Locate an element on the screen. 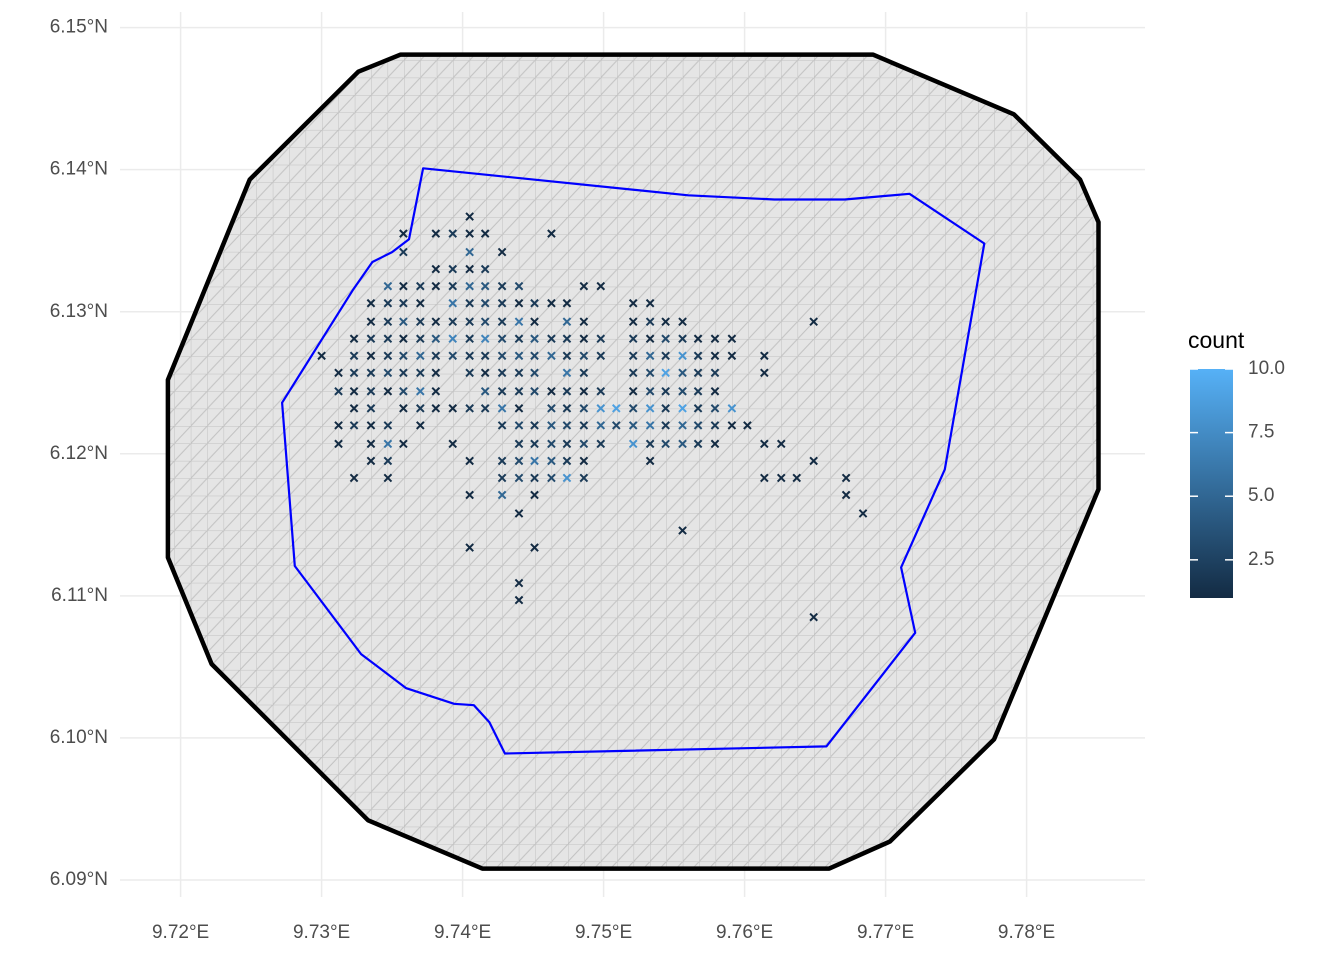 The width and height of the screenshot is (1344, 965). y-tick-label: 6.14°N is located at coordinates (79, 169).